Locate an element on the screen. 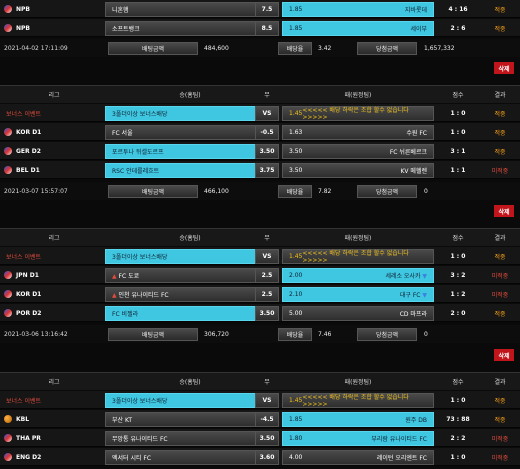 This screenshot has width=520, height=469. home-team-label: 니혼햄 is located at coordinates (120, 10).